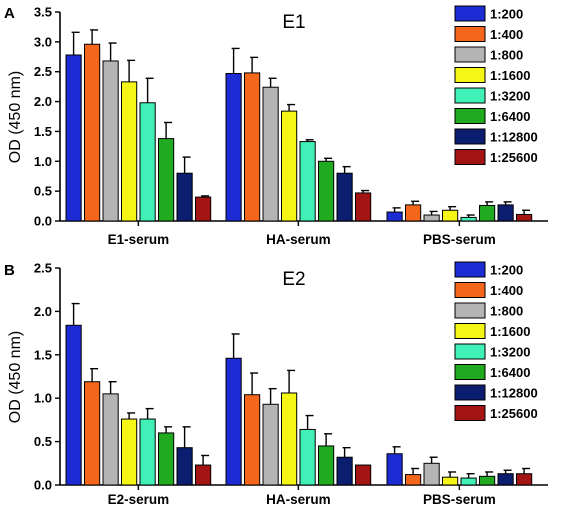 The height and width of the screenshot is (509, 561). What do you see at coordinates (139, 239) in the screenshot?
I see `x-category-label: E1-serum` at bounding box center [139, 239].